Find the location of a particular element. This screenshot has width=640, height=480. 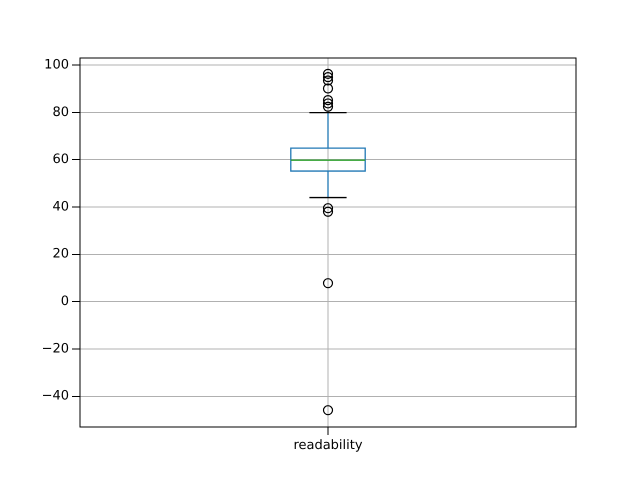

y-tick-label: 100 is located at coordinates (56, 64).